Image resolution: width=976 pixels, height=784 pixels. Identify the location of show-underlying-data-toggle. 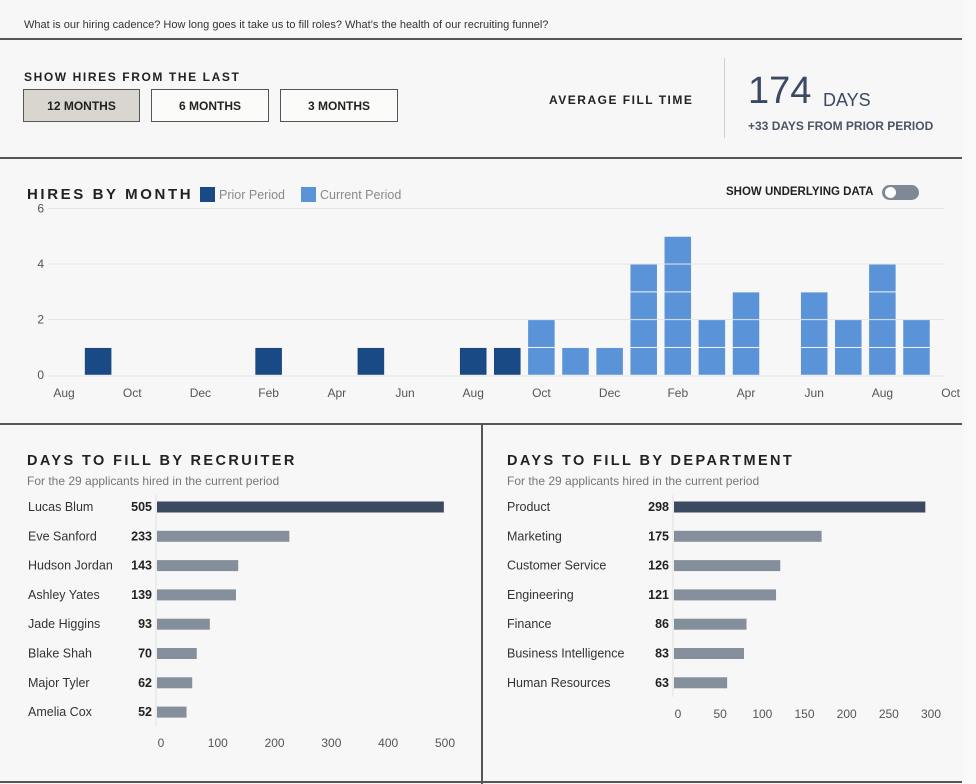
(900, 192).